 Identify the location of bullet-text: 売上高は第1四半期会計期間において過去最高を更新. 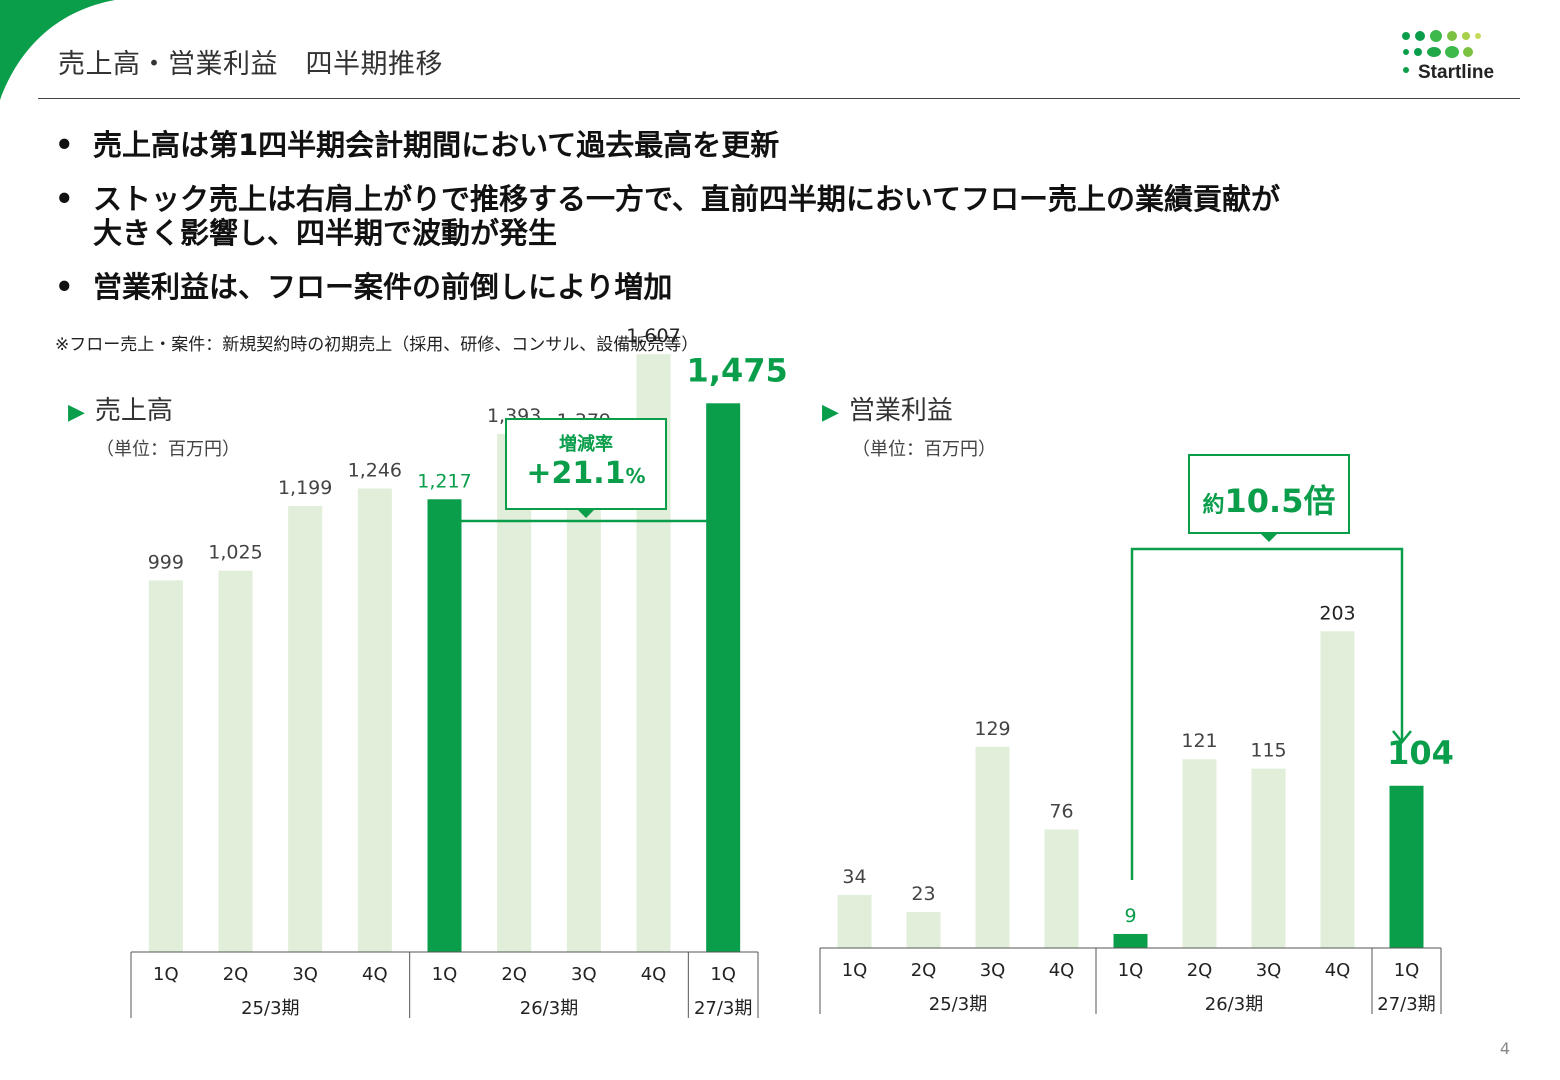
(436, 145).